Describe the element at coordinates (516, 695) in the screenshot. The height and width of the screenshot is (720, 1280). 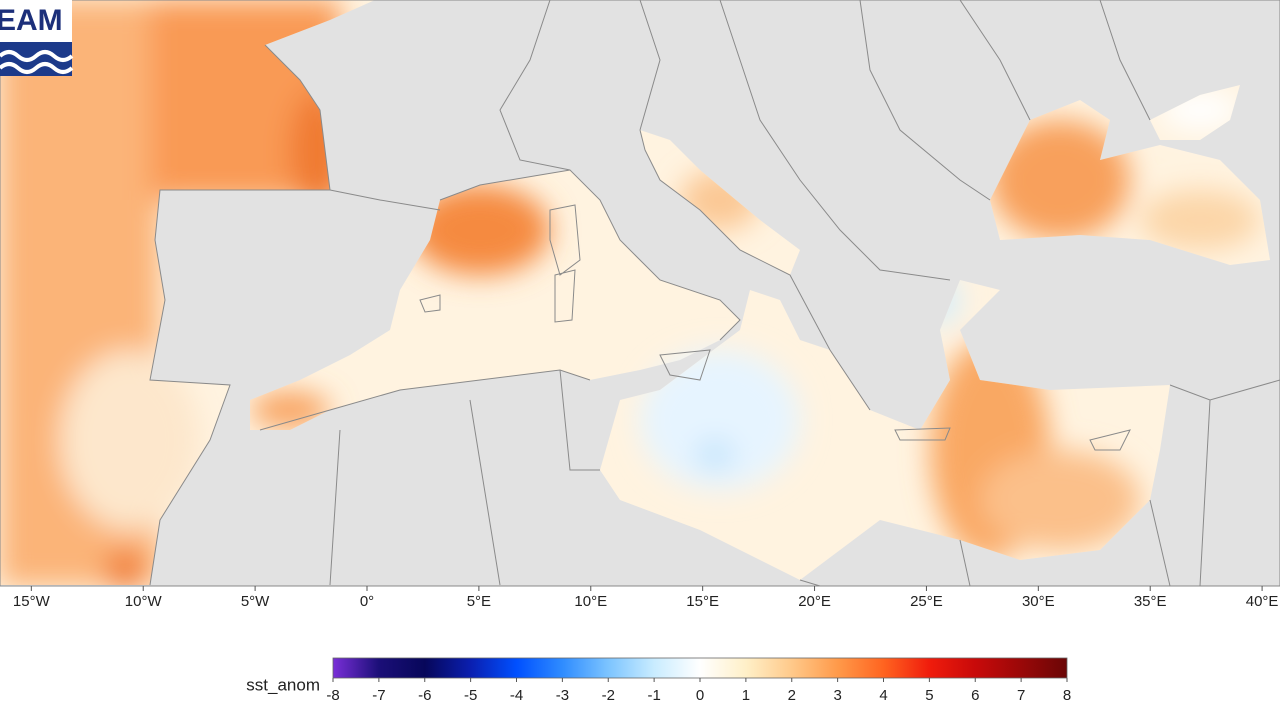
I see `colorbar-tick-label: -4` at that location.